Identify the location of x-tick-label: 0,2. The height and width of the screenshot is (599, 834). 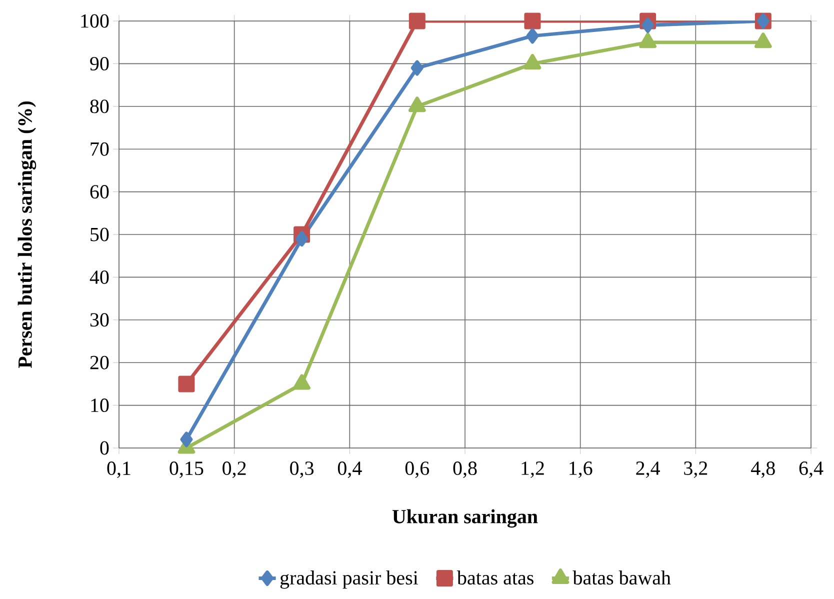
(234, 470).